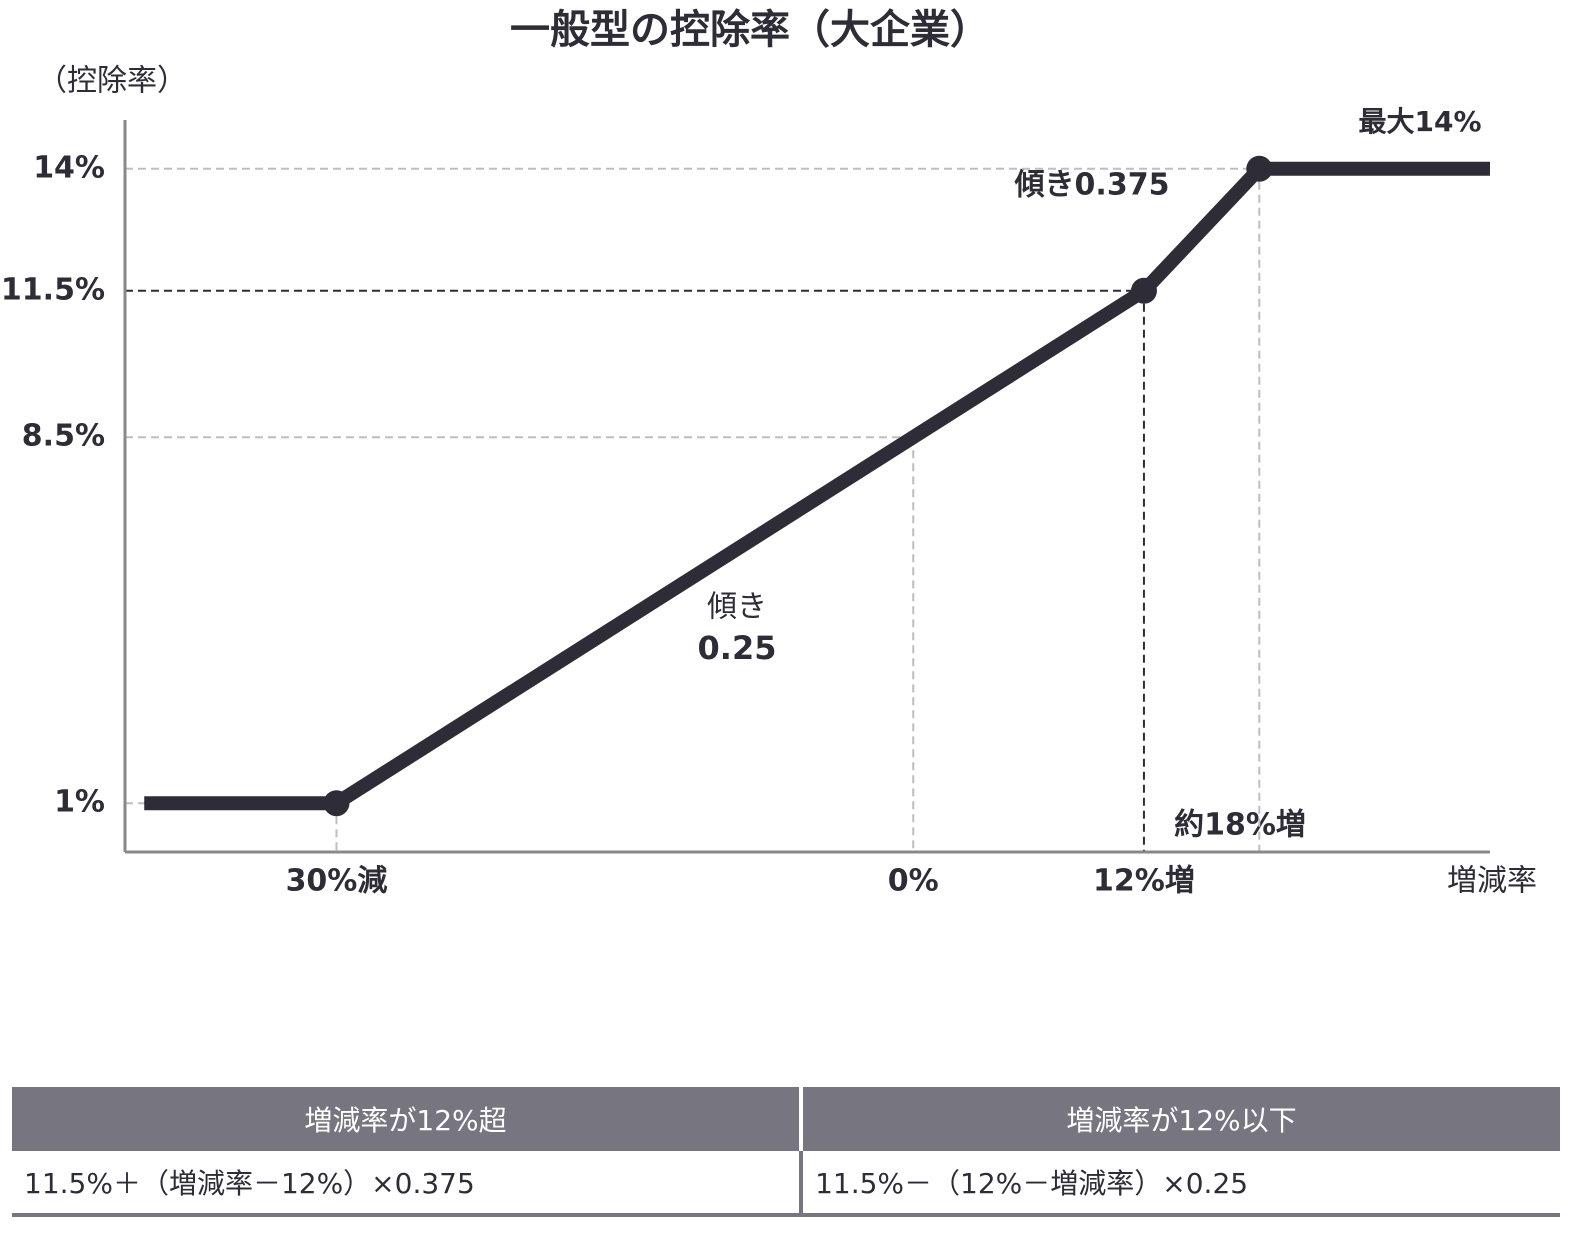 The height and width of the screenshot is (1237, 1587). Describe the element at coordinates (408, 1184) in the screenshot. I see `table-cell: 11.5%＋（増減率－12%）×0.375` at that location.